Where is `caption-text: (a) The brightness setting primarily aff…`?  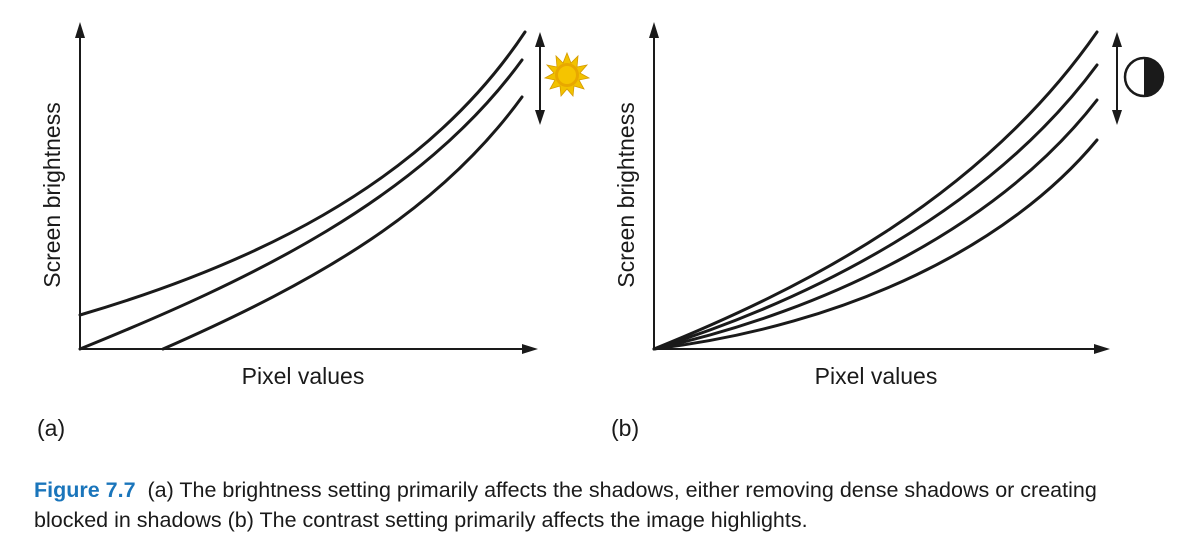
caption-text: (a) The brightness setting primarily aff… is located at coordinates (565, 505).